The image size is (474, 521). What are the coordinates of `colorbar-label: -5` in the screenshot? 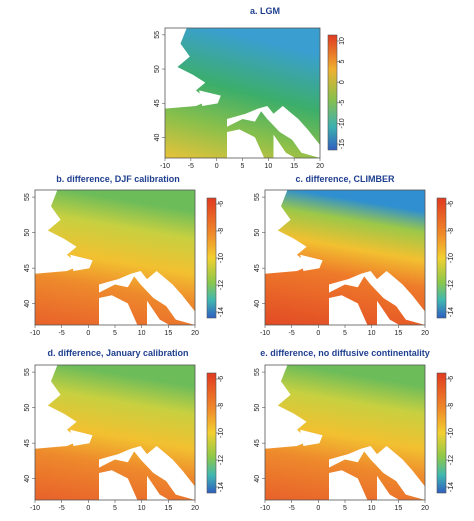 It's located at (342, 103).